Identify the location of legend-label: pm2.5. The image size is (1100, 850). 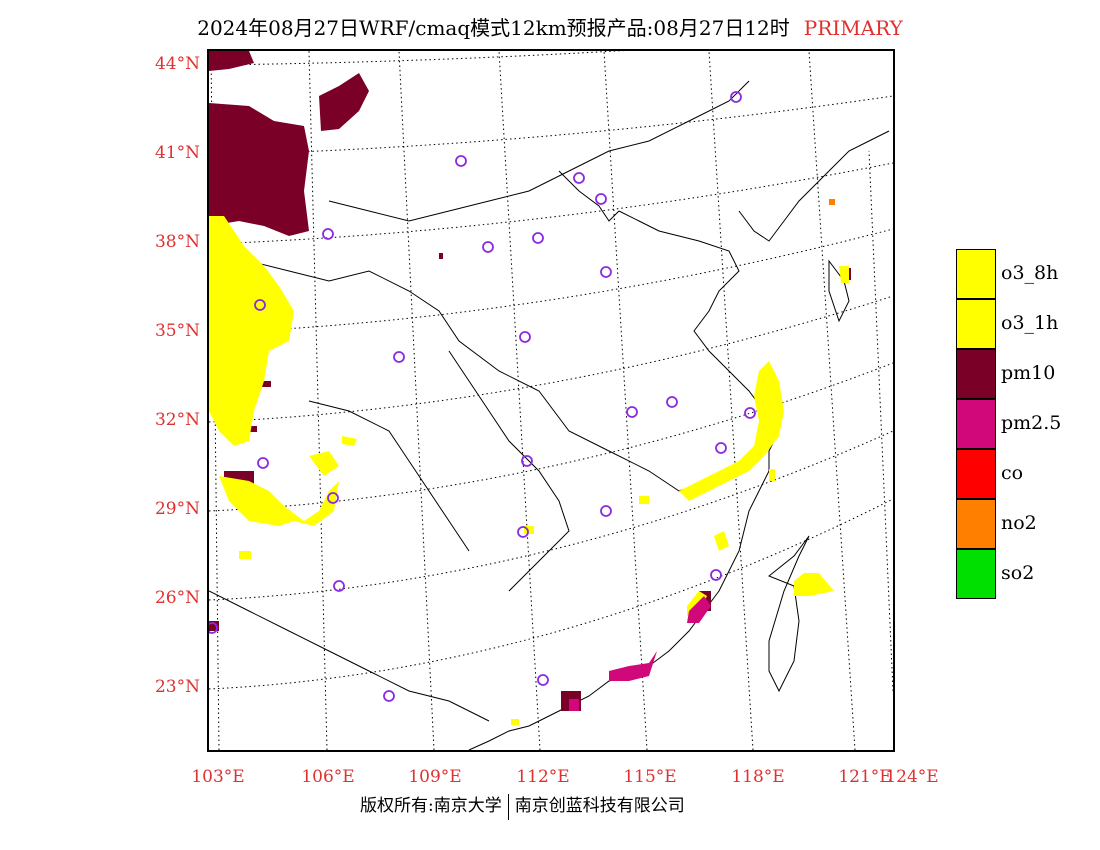
(1031, 423).